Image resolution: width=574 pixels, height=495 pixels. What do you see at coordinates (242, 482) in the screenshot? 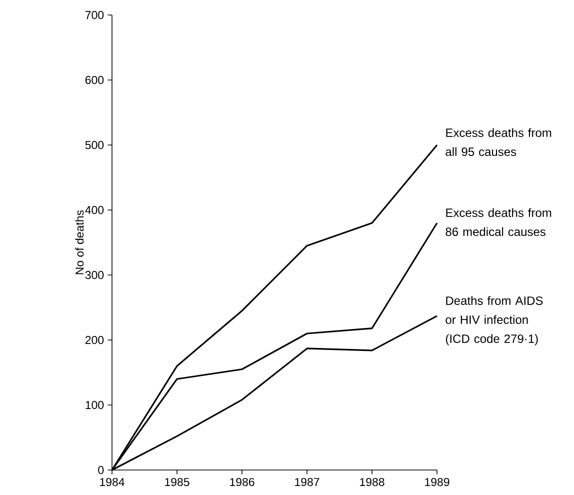
I see `x-tick-label: 1986` at bounding box center [242, 482].